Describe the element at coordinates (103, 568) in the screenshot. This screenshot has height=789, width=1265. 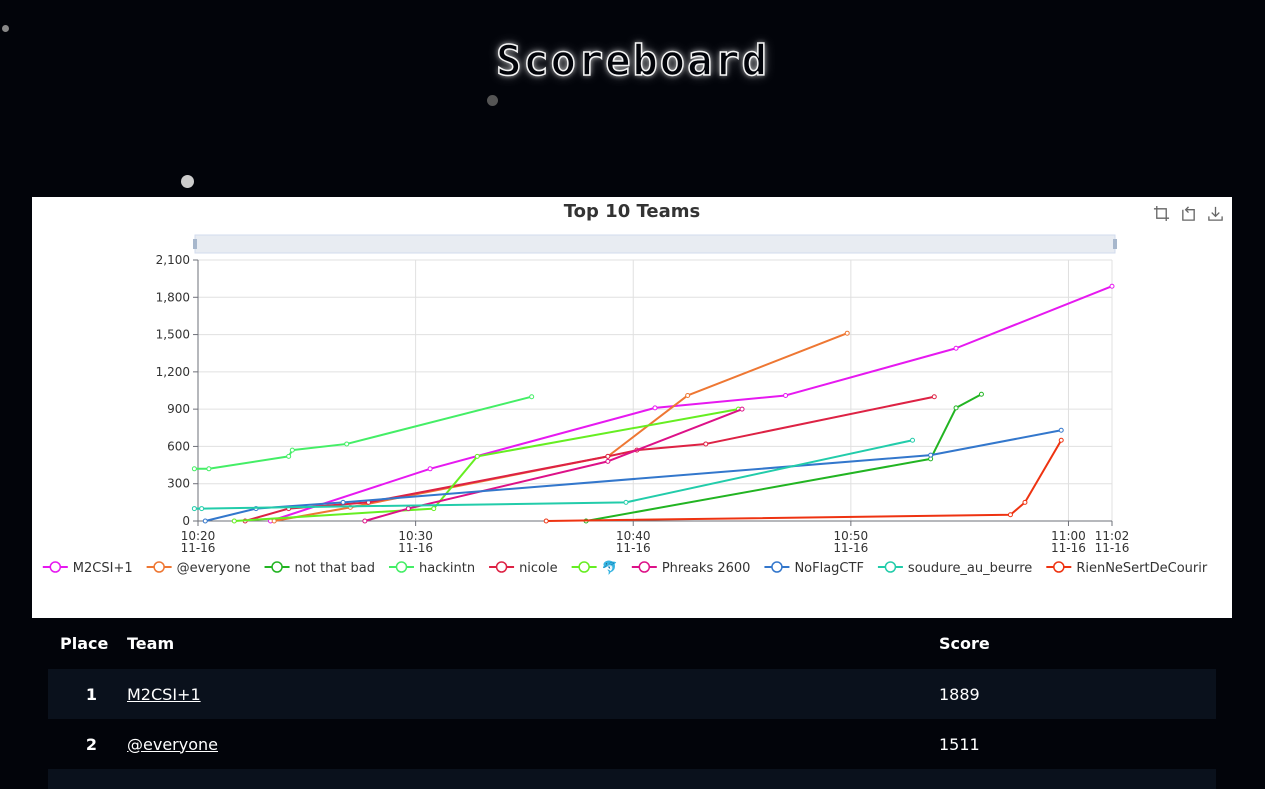
I see `legend-label: M2CSI+1` at that location.